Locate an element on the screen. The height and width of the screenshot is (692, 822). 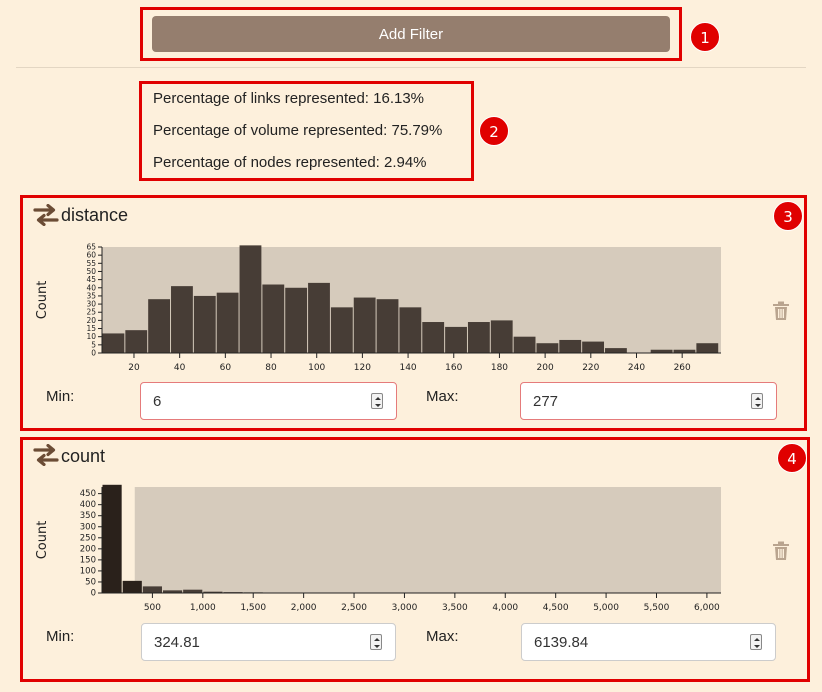
count-y-tick-label: 200 is located at coordinates (88, 549).